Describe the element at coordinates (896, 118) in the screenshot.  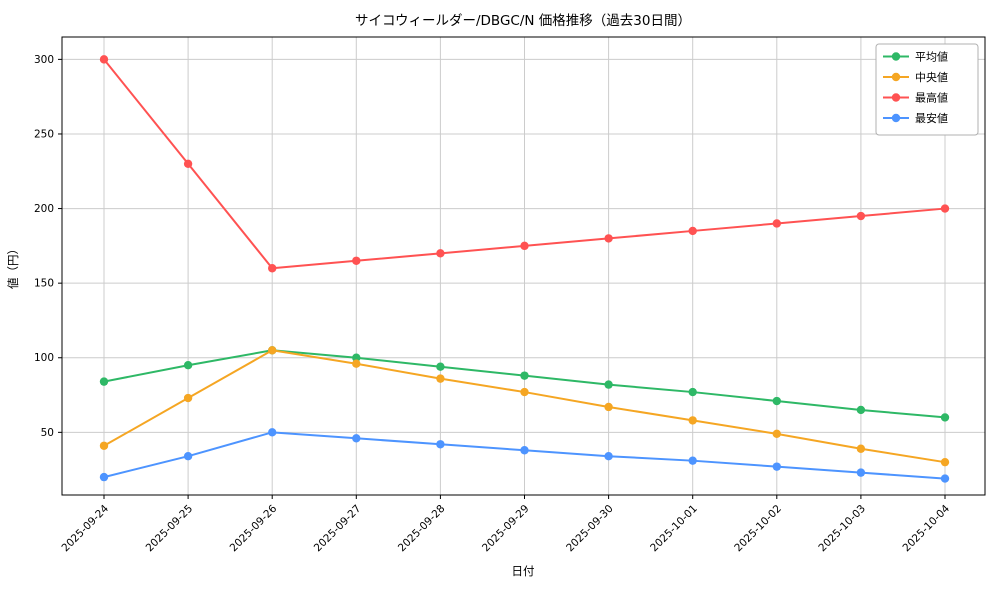
I see `legend-marker-min` at that location.